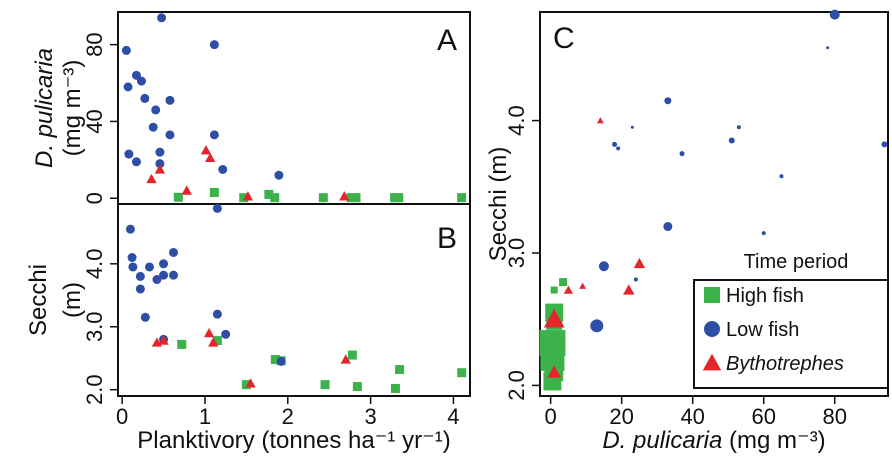  I want to click on panel-b-xtick-label: 0, so click(122, 416).